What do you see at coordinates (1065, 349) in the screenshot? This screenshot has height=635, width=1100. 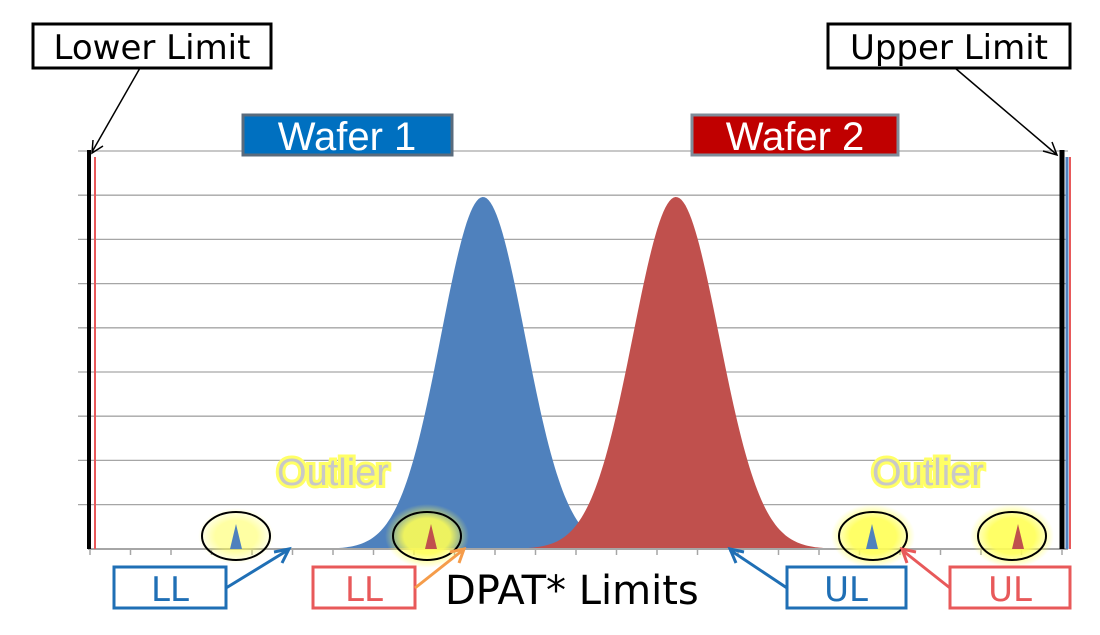 I see `upper-limit-line` at bounding box center [1065, 349].